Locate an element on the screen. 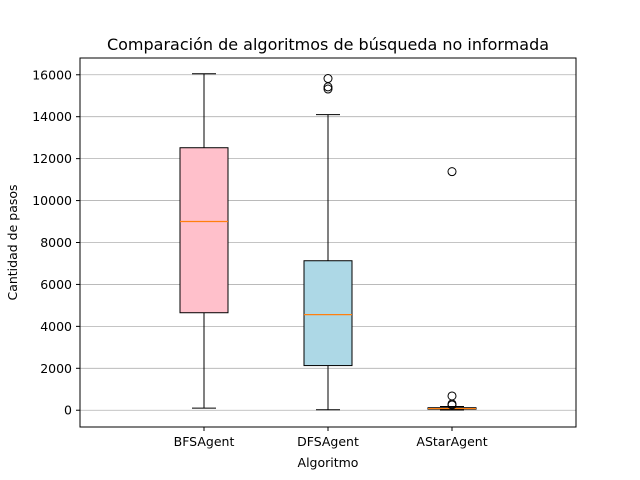 The image size is (640, 480). y-tick-label: 4000 is located at coordinates (56, 326).